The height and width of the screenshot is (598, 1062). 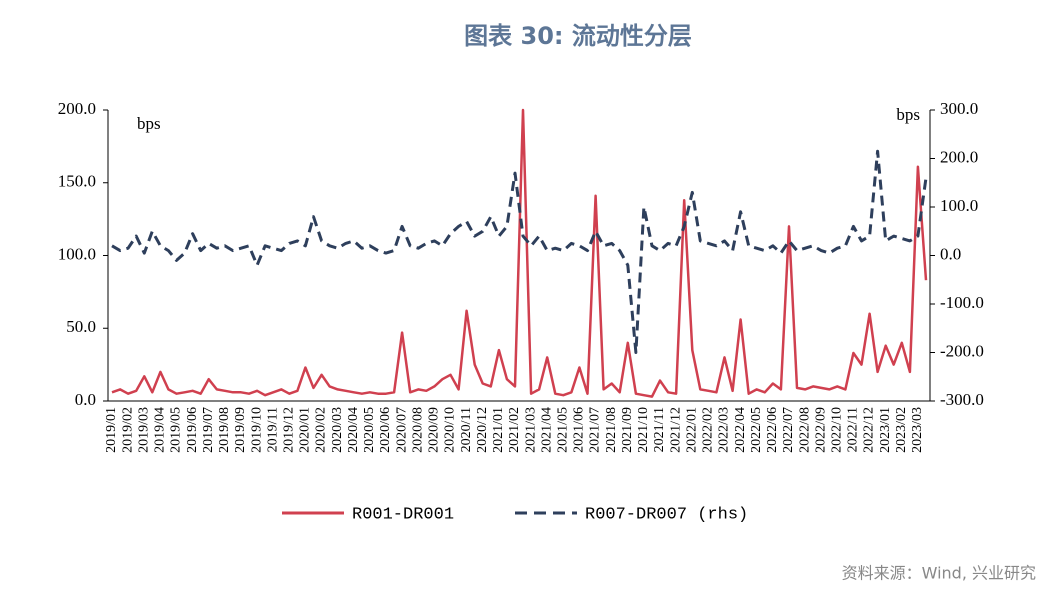 What do you see at coordinates (908, 114) in the screenshot?
I see `y2-axis-label: bps` at bounding box center [908, 114].